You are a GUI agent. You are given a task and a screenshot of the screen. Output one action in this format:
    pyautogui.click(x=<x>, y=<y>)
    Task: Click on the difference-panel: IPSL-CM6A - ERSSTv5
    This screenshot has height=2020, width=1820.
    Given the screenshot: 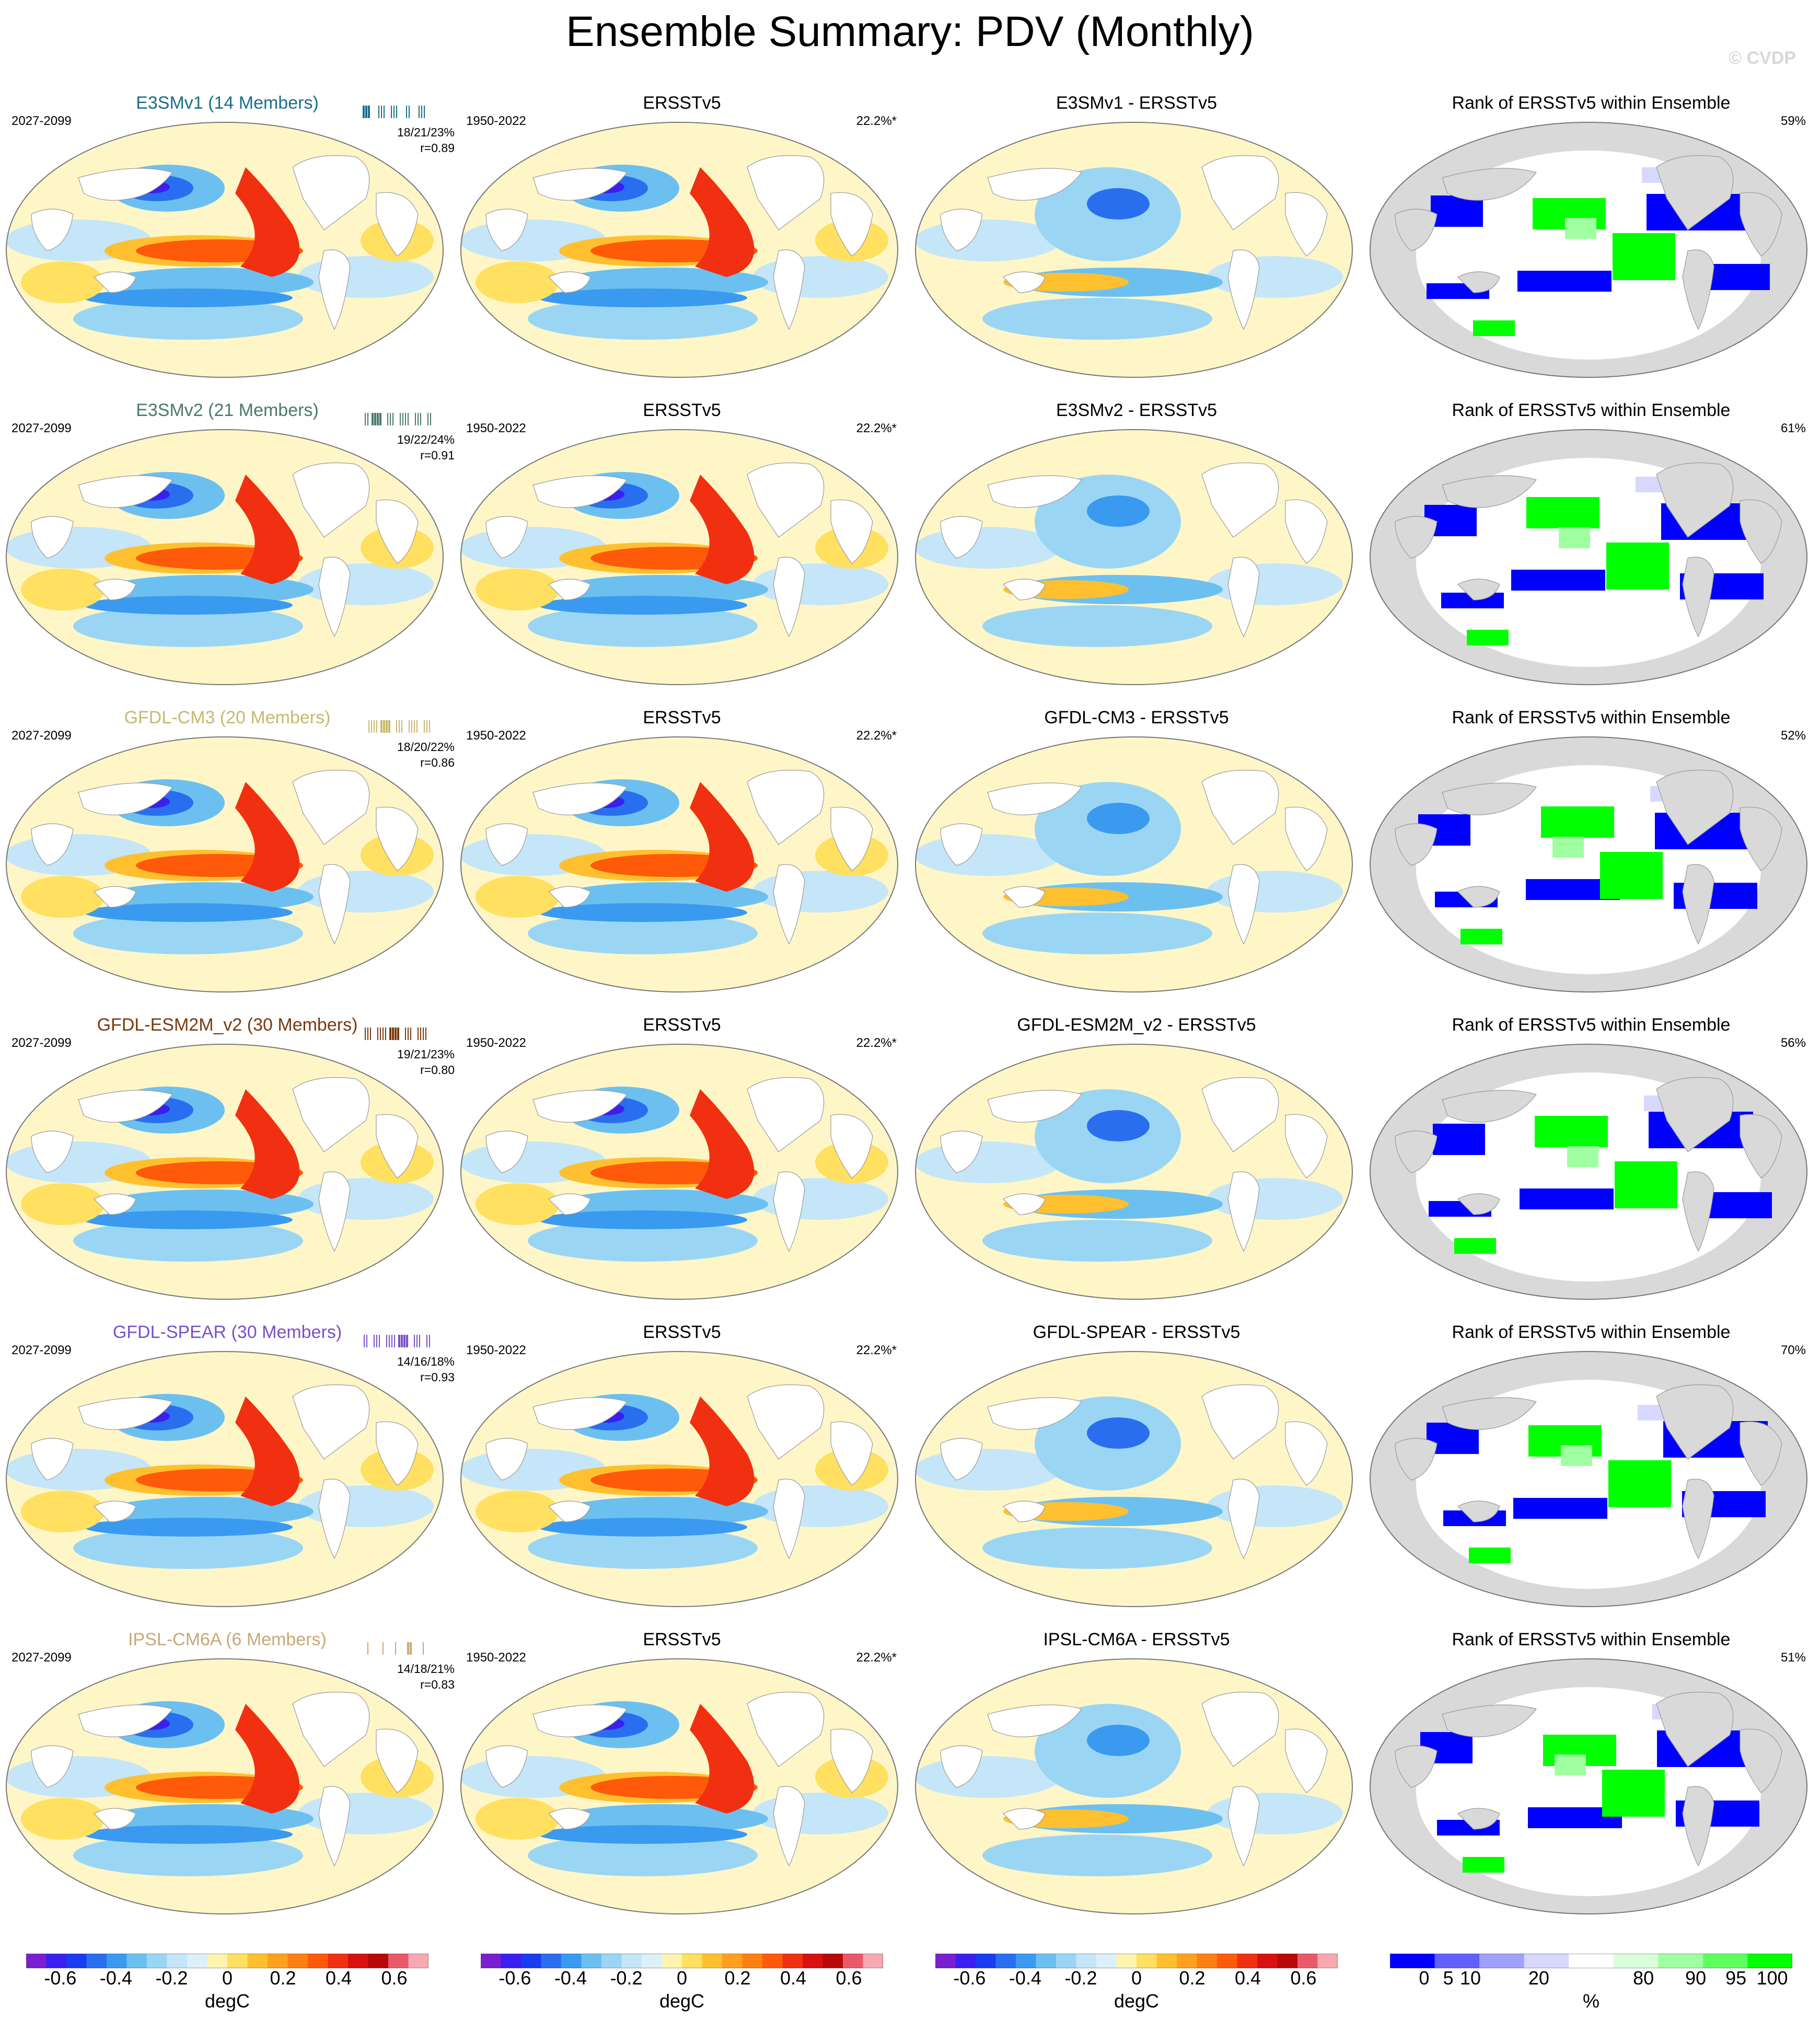 What is the action you would take?
    pyautogui.click(x=1136, y=1778)
    